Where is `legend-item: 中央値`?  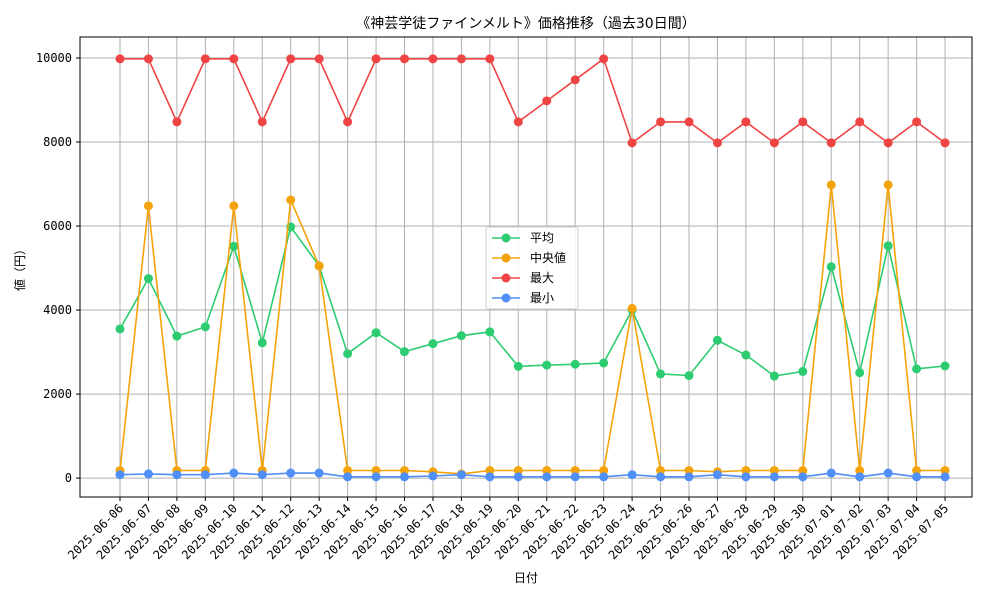 legend-item: 中央値 is located at coordinates (529, 257).